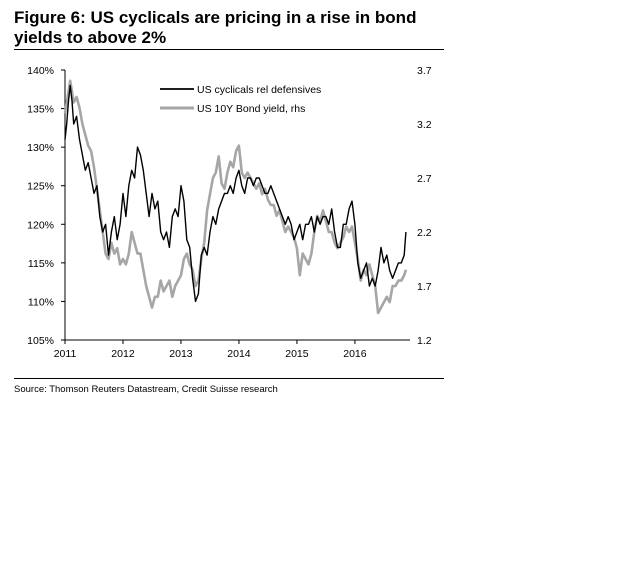  Describe the element at coordinates (40, 148) in the screenshot. I see `y-left-tick-label: 130%` at that location.